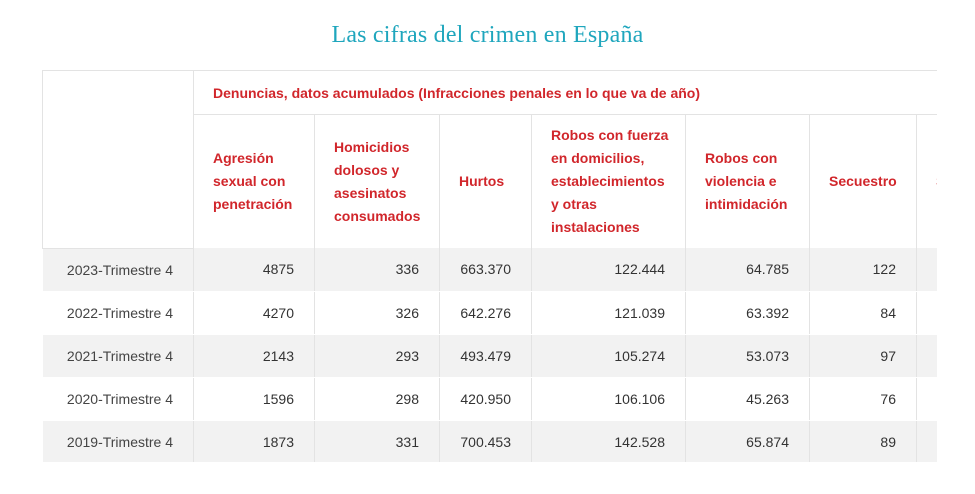 The width and height of the screenshot is (975, 494). I want to click on cell-value: 53.073, so click(747, 356).